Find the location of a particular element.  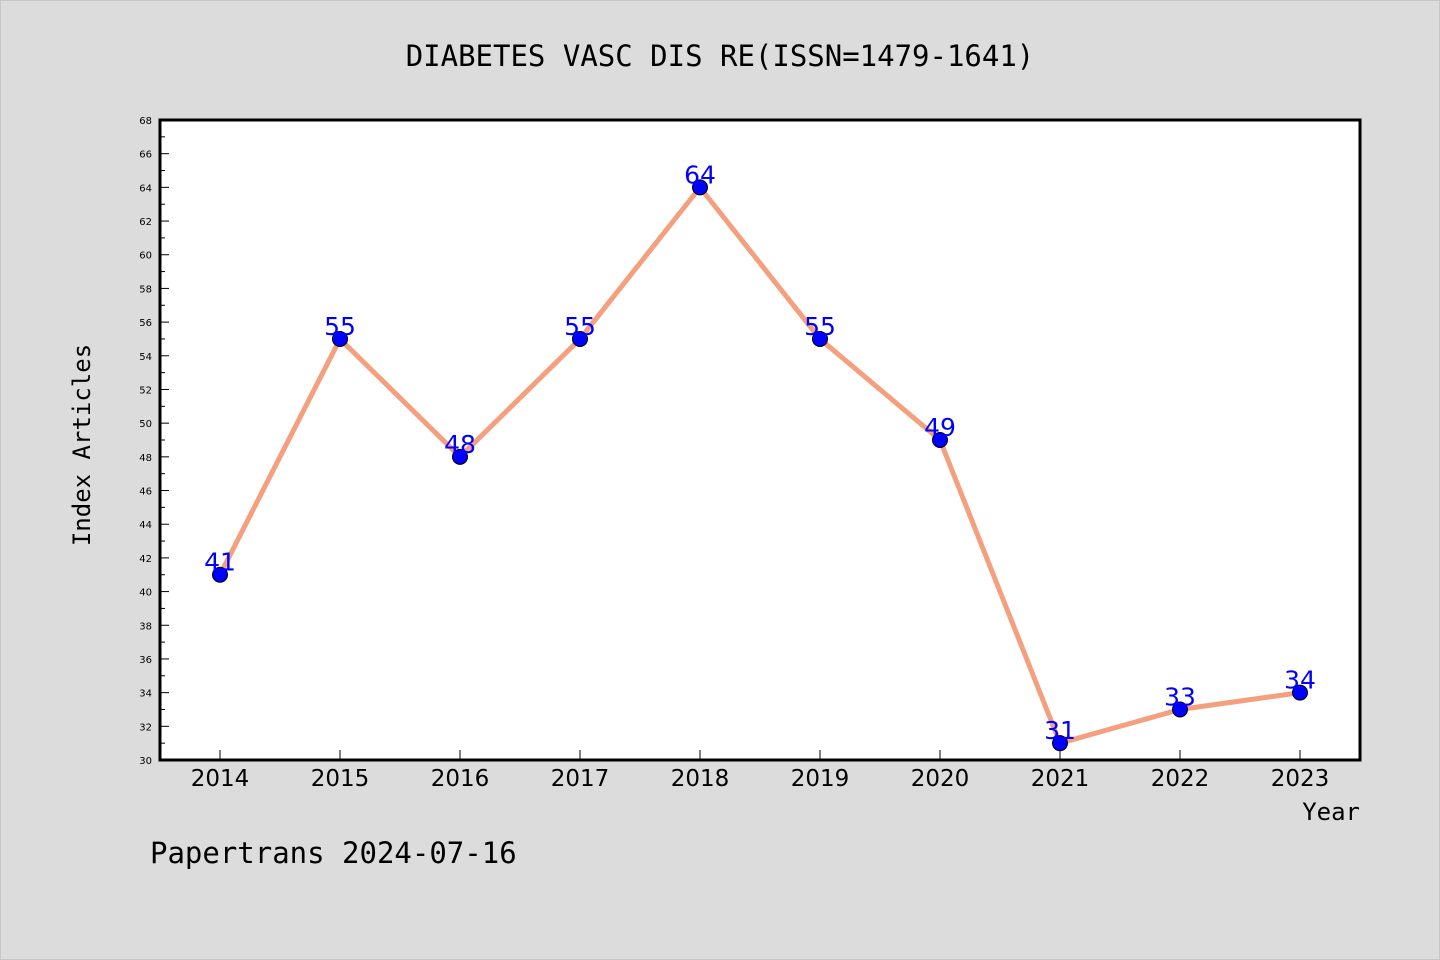

data-label: 49 is located at coordinates (940, 427).